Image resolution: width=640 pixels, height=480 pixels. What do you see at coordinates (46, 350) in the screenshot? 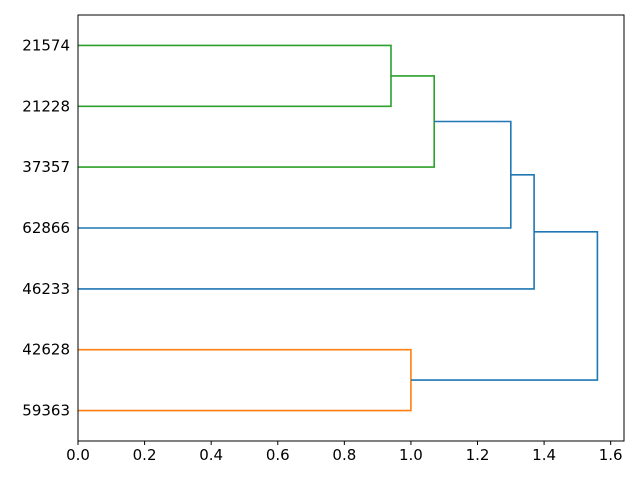
I see `leaf-label: 42628` at bounding box center [46, 350].